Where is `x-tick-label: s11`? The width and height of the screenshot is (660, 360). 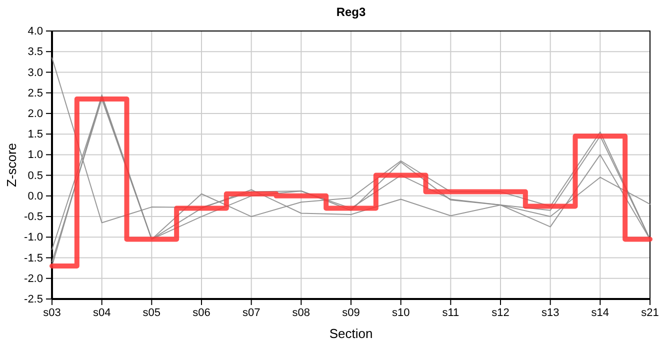
x-tick-label: s11 is located at coordinates (451, 312).